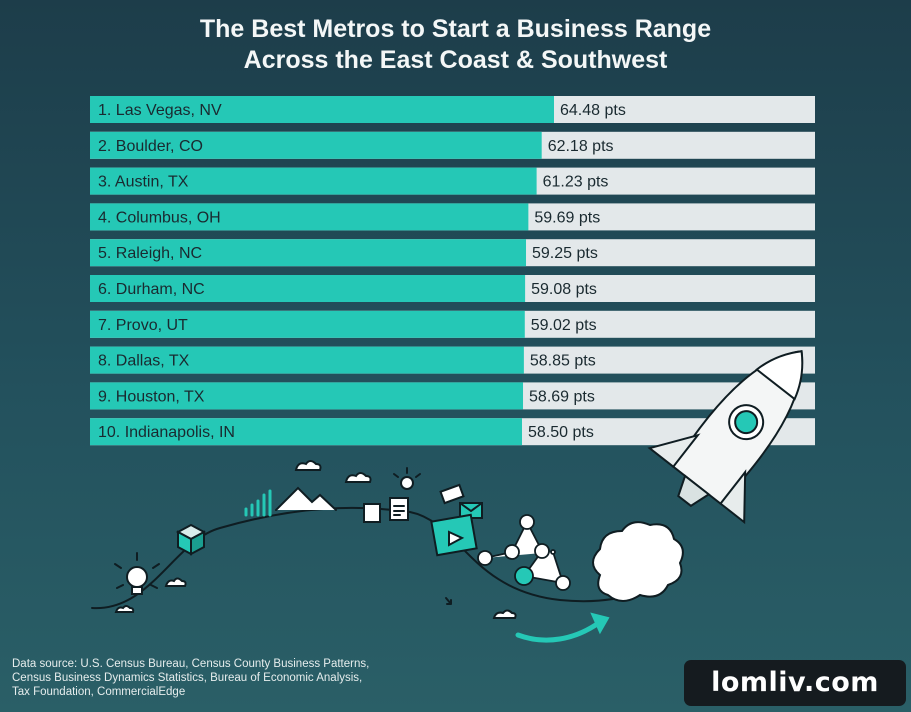 Image resolution: width=911 pixels, height=712 pixels. Describe the element at coordinates (137, 573) in the screenshot. I see `lightbulb-icon` at that location.